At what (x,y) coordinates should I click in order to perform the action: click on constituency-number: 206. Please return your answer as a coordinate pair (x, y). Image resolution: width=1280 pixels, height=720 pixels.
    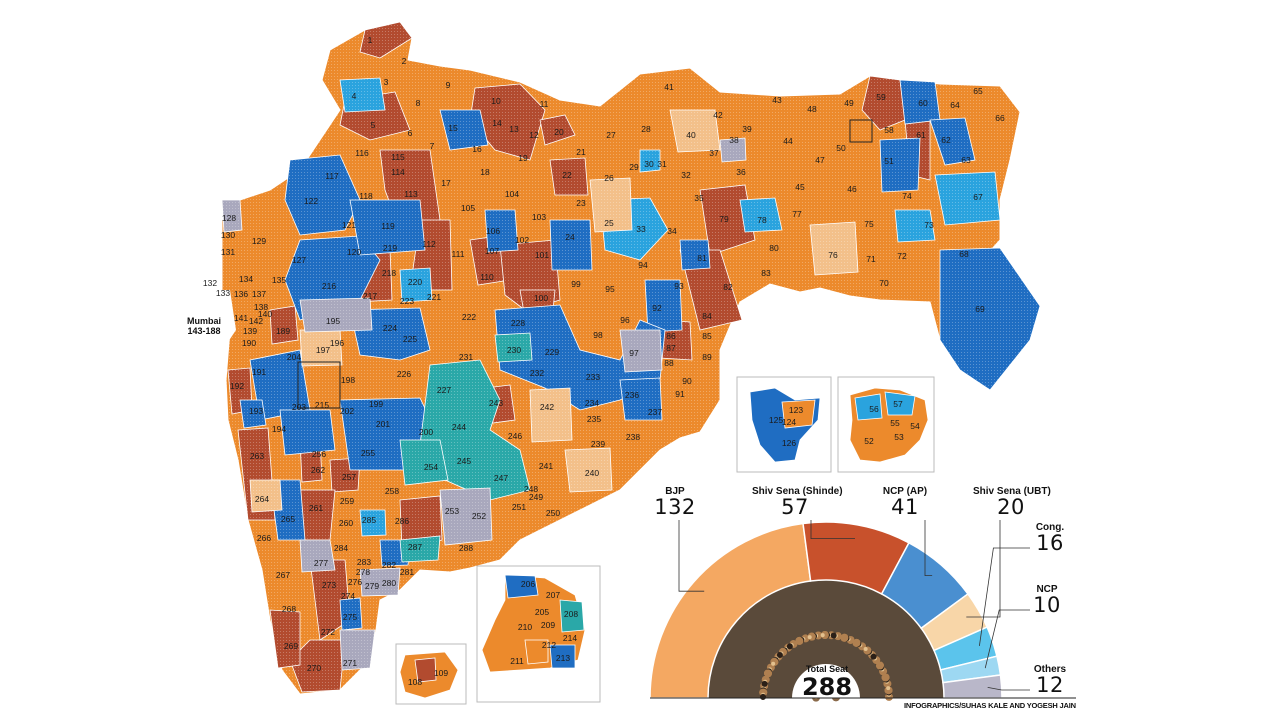
    Looking at the image, I should click on (528, 584).